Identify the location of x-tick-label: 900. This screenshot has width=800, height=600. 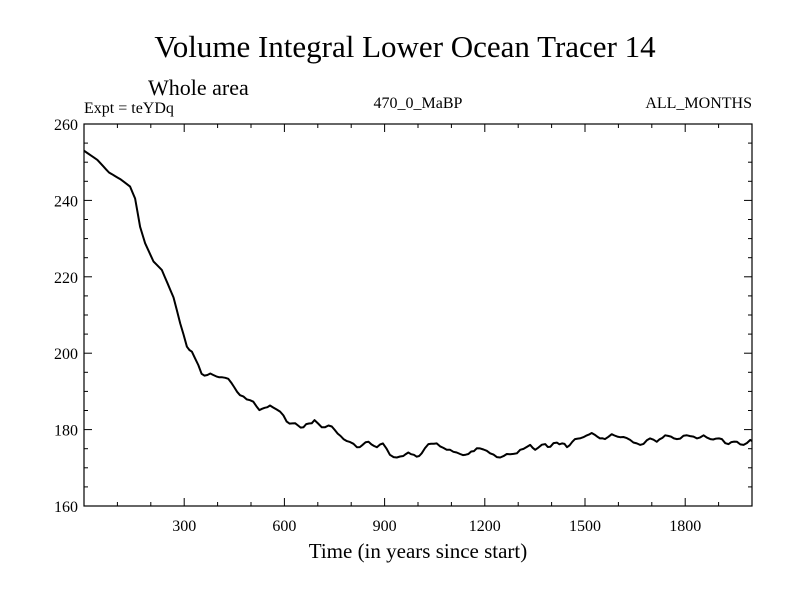
(385, 526).